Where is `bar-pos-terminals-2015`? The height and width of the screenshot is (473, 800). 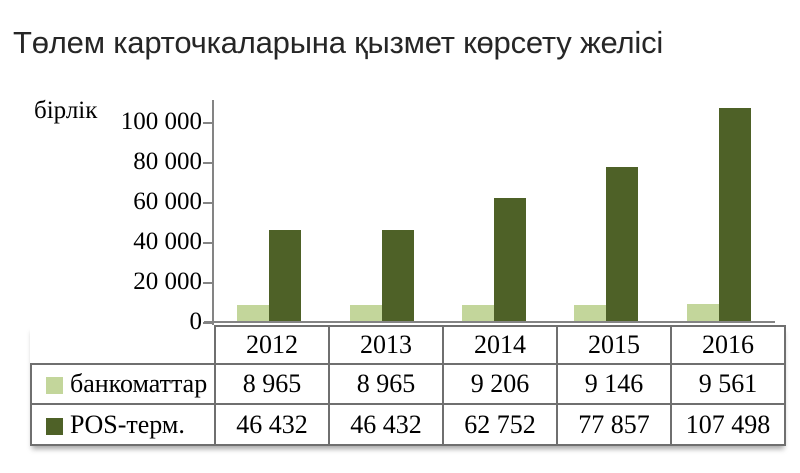 bar-pos-terminals-2015 is located at coordinates (622, 245).